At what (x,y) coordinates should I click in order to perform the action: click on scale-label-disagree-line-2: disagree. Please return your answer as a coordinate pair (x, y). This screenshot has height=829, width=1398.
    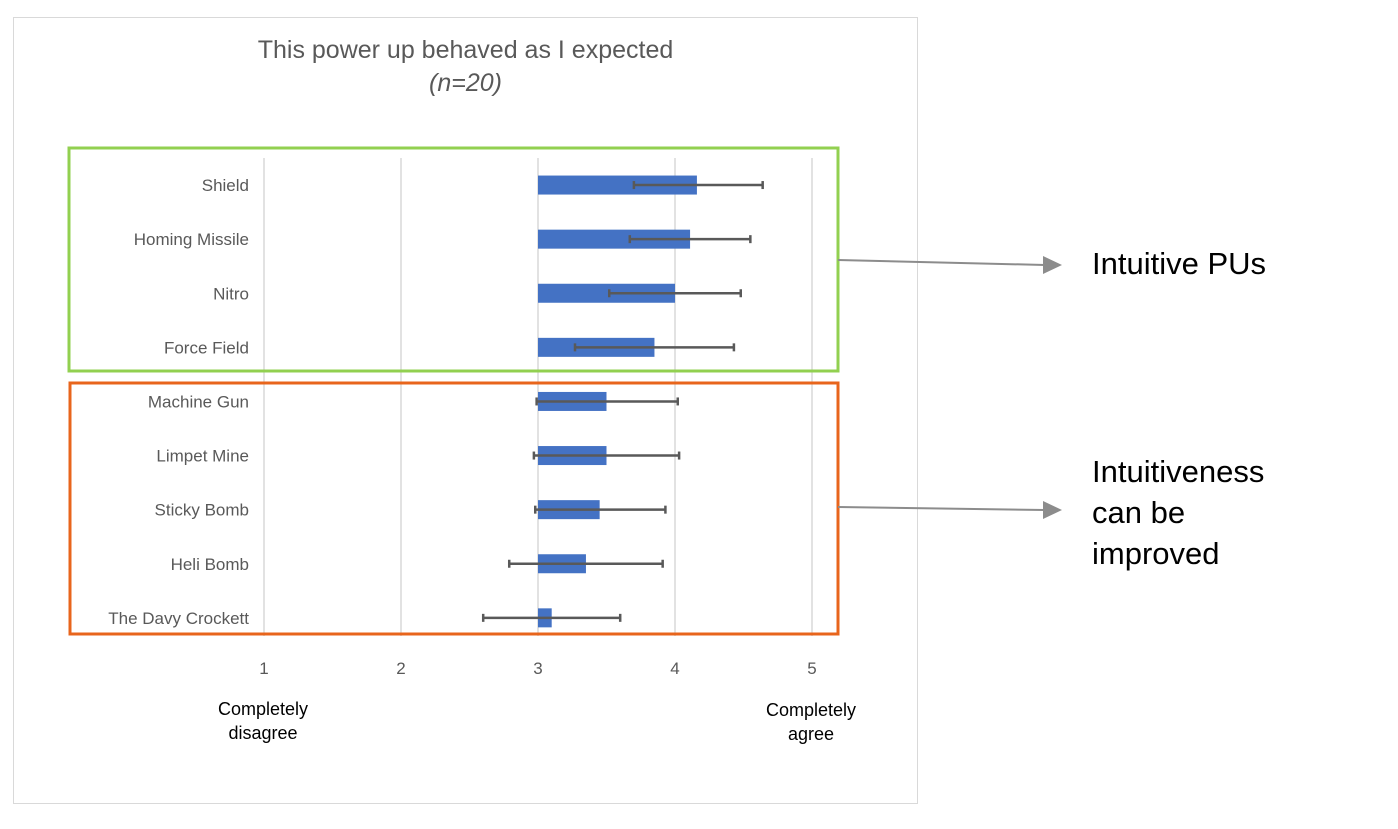
    Looking at the image, I should click on (263, 733).